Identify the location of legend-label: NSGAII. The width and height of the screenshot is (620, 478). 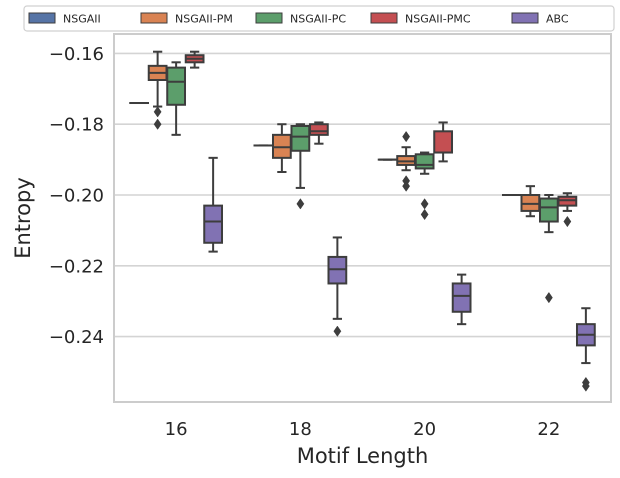
(82, 19).